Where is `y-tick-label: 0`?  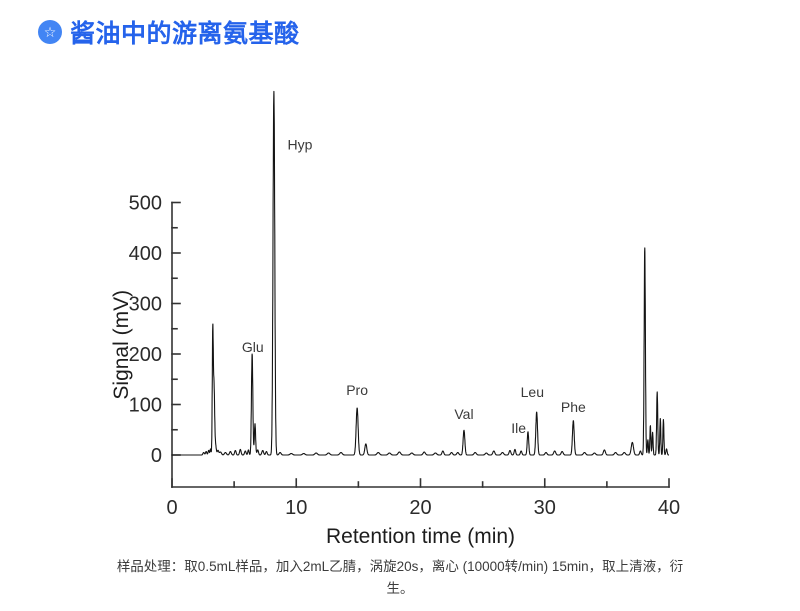
y-tick-label: 0 is located at coordinates (156, 456).